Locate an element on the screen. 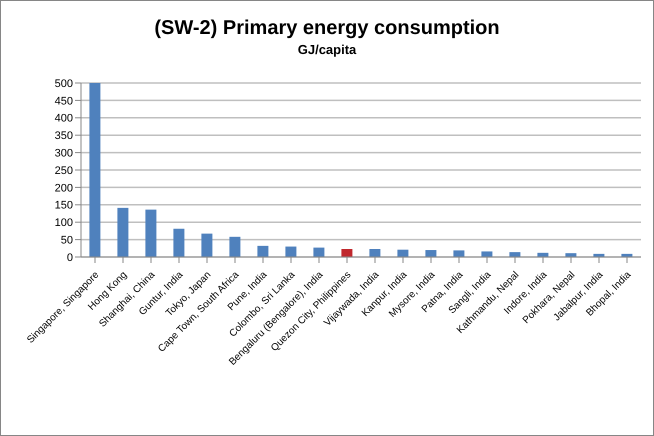  y-tick-label: 350 is located at coordinates (63, 136).